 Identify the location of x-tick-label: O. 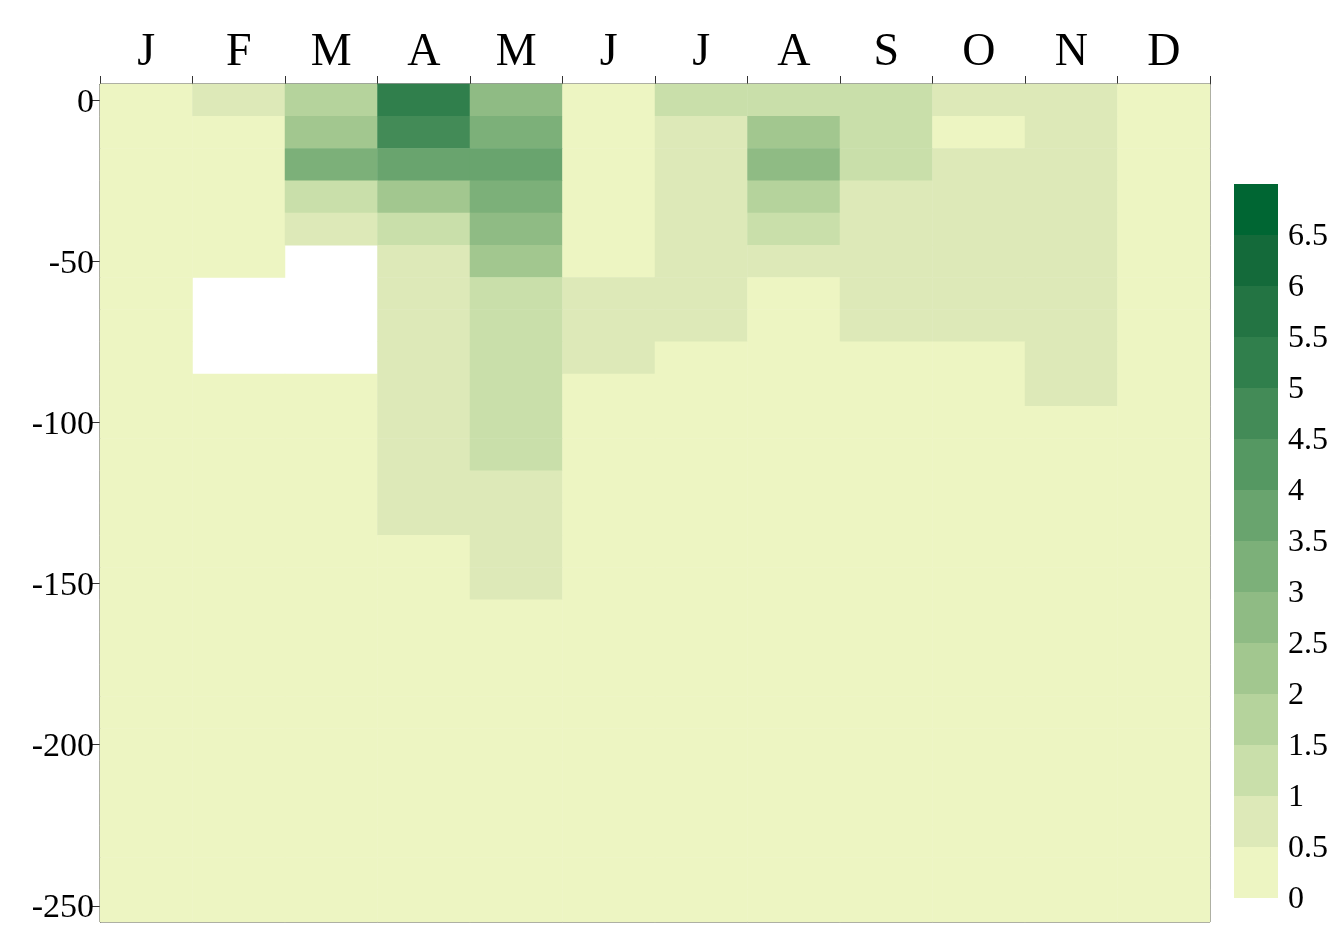
(979, 49).